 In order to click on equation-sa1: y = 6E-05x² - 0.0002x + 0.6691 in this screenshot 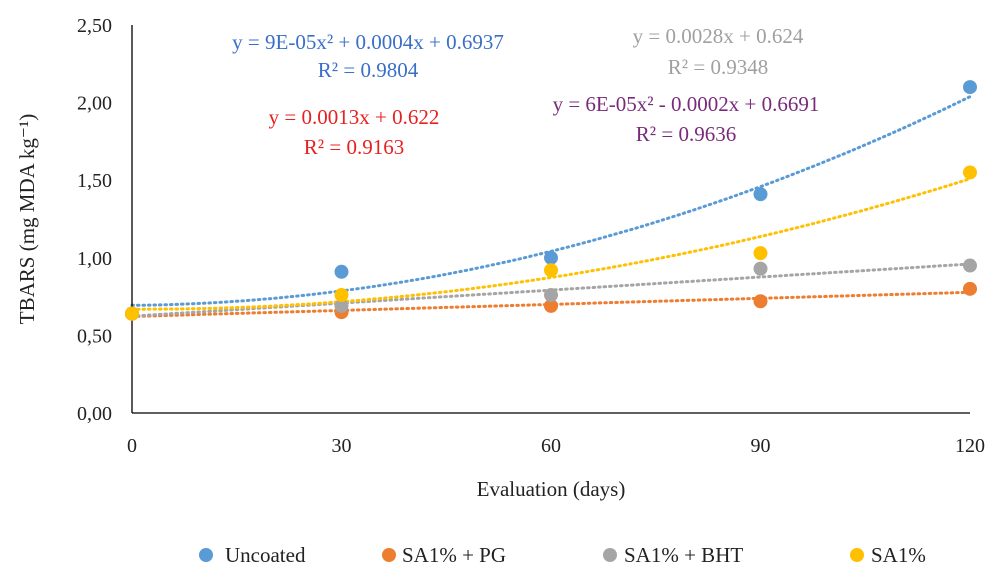, I will do `click(686, 104)`.